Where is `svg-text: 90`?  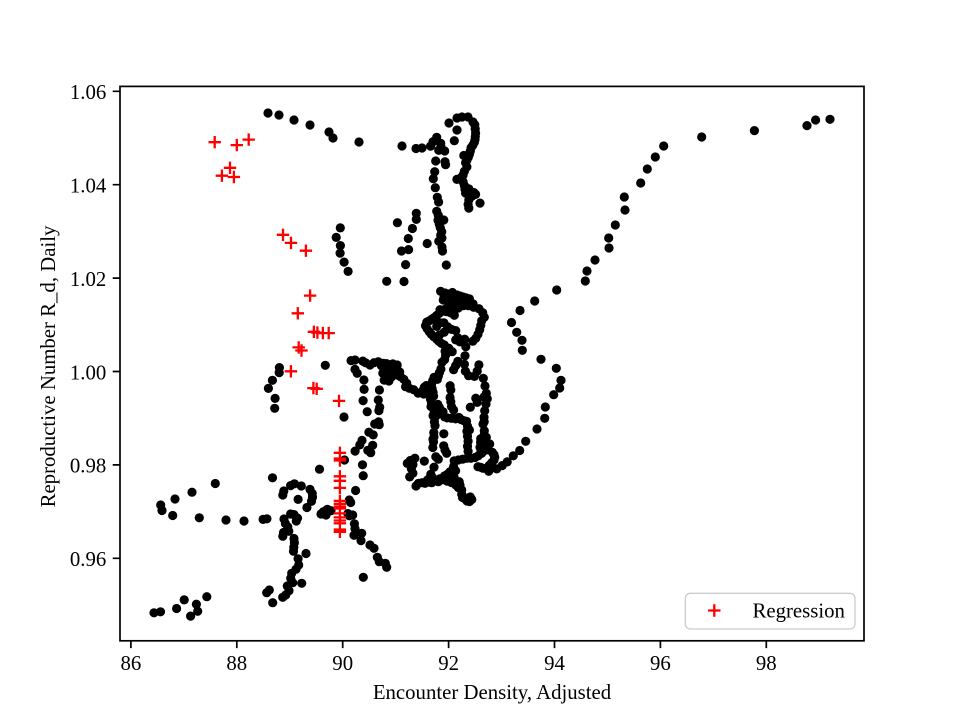
svg-text: 90 is located at coordinates (342, 663).